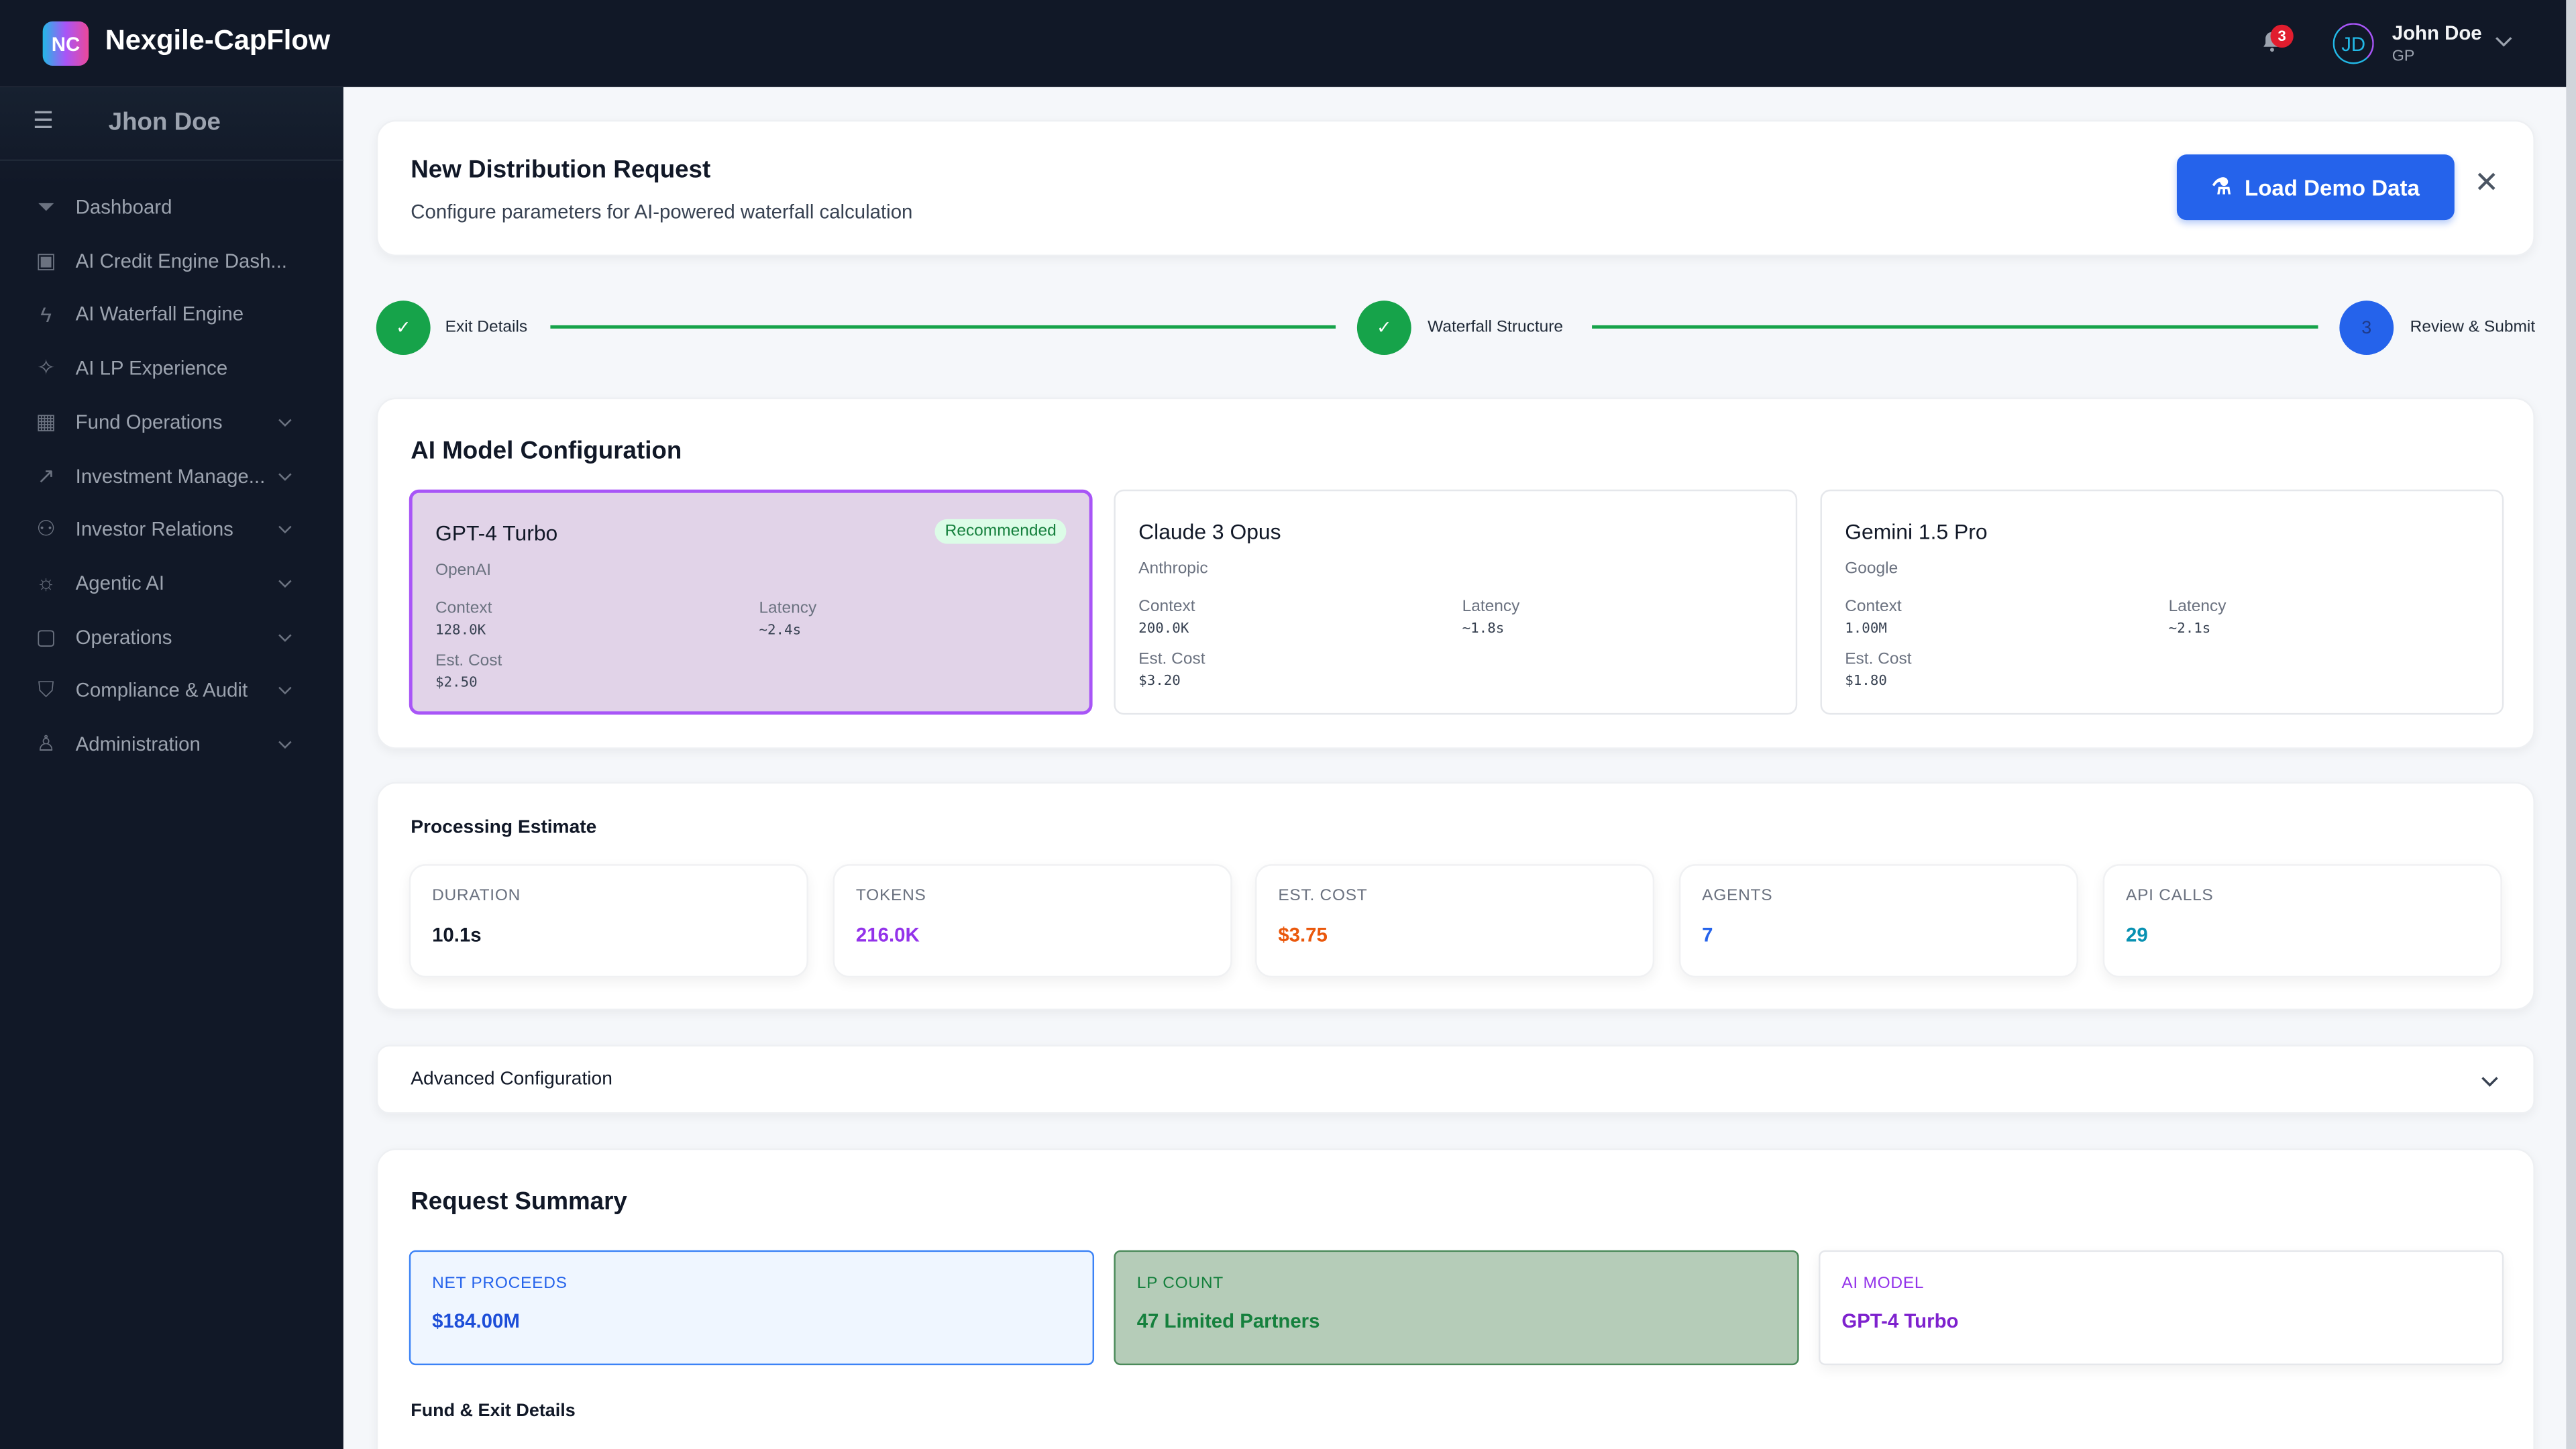 The width and height of the screenshot is (2576, 1449). Describe the element at coordinates (123, 207) in the screenshot. I see `sidebar-item-label: Dashboard` at that location.